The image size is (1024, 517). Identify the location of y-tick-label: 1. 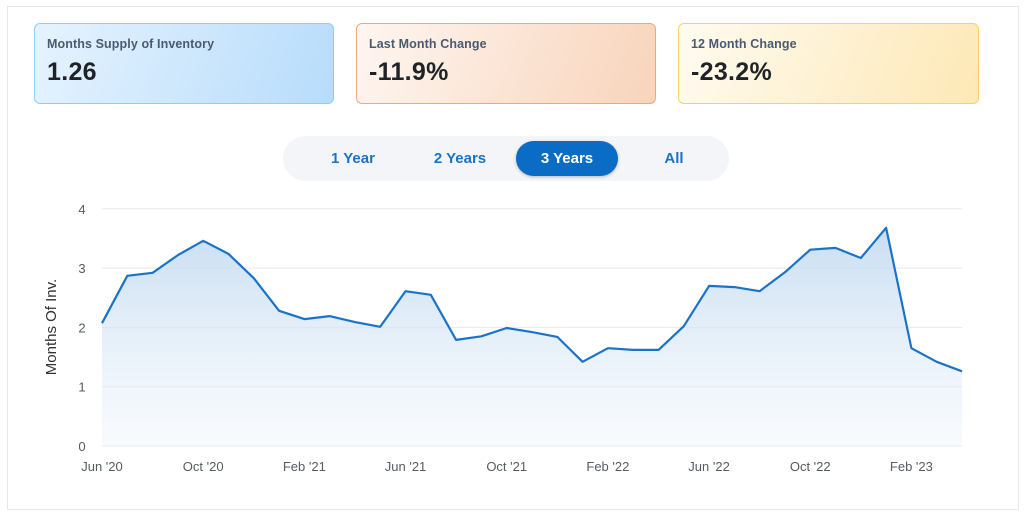
(81, 387).